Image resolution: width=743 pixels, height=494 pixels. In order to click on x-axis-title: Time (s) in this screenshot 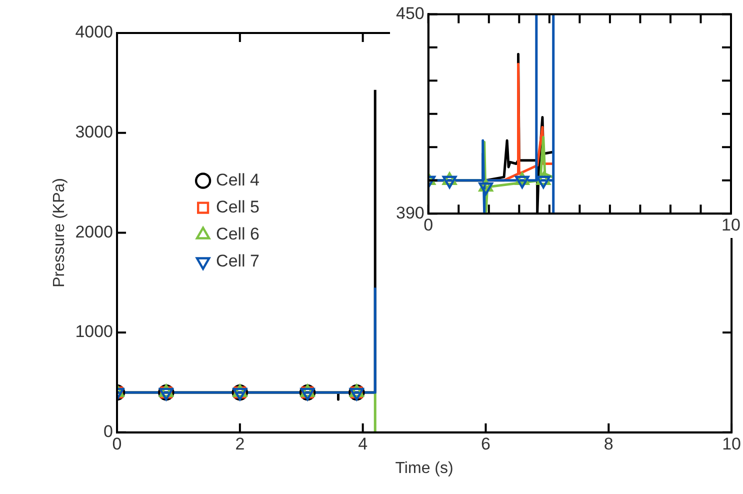, I will do `click(424, 468)`.